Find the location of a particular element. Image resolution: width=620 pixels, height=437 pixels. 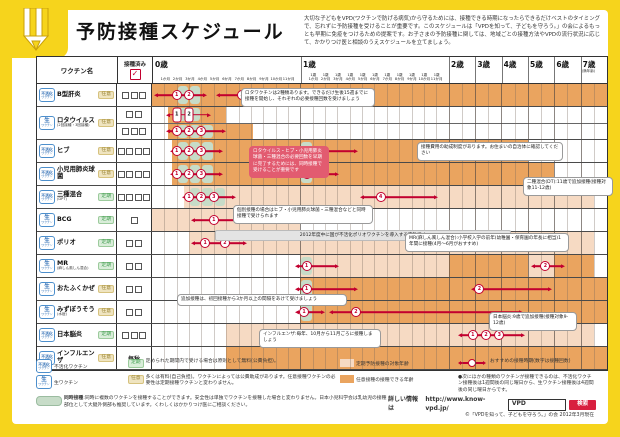

optional-chip: 任意 is located at coordinates (136, 379).